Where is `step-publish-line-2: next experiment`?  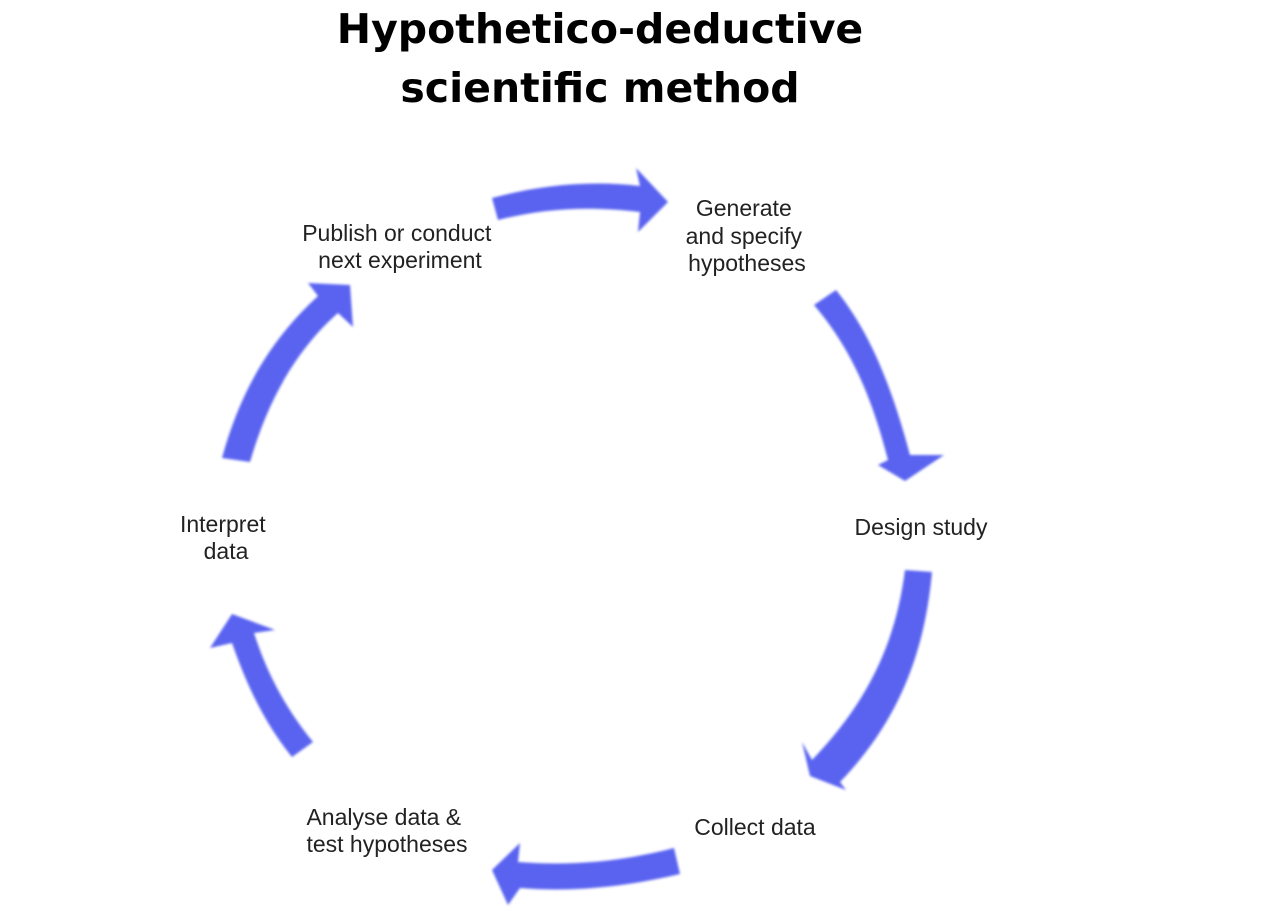
step-publish-line-2: next experiment is located at coordinates (400, 260).